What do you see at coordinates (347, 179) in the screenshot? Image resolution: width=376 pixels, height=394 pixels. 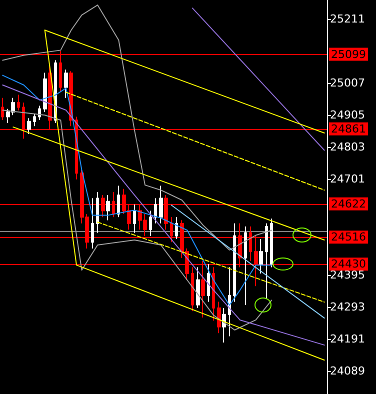 I see `y-tick-label: 24701` at bounding box center [347, 179].